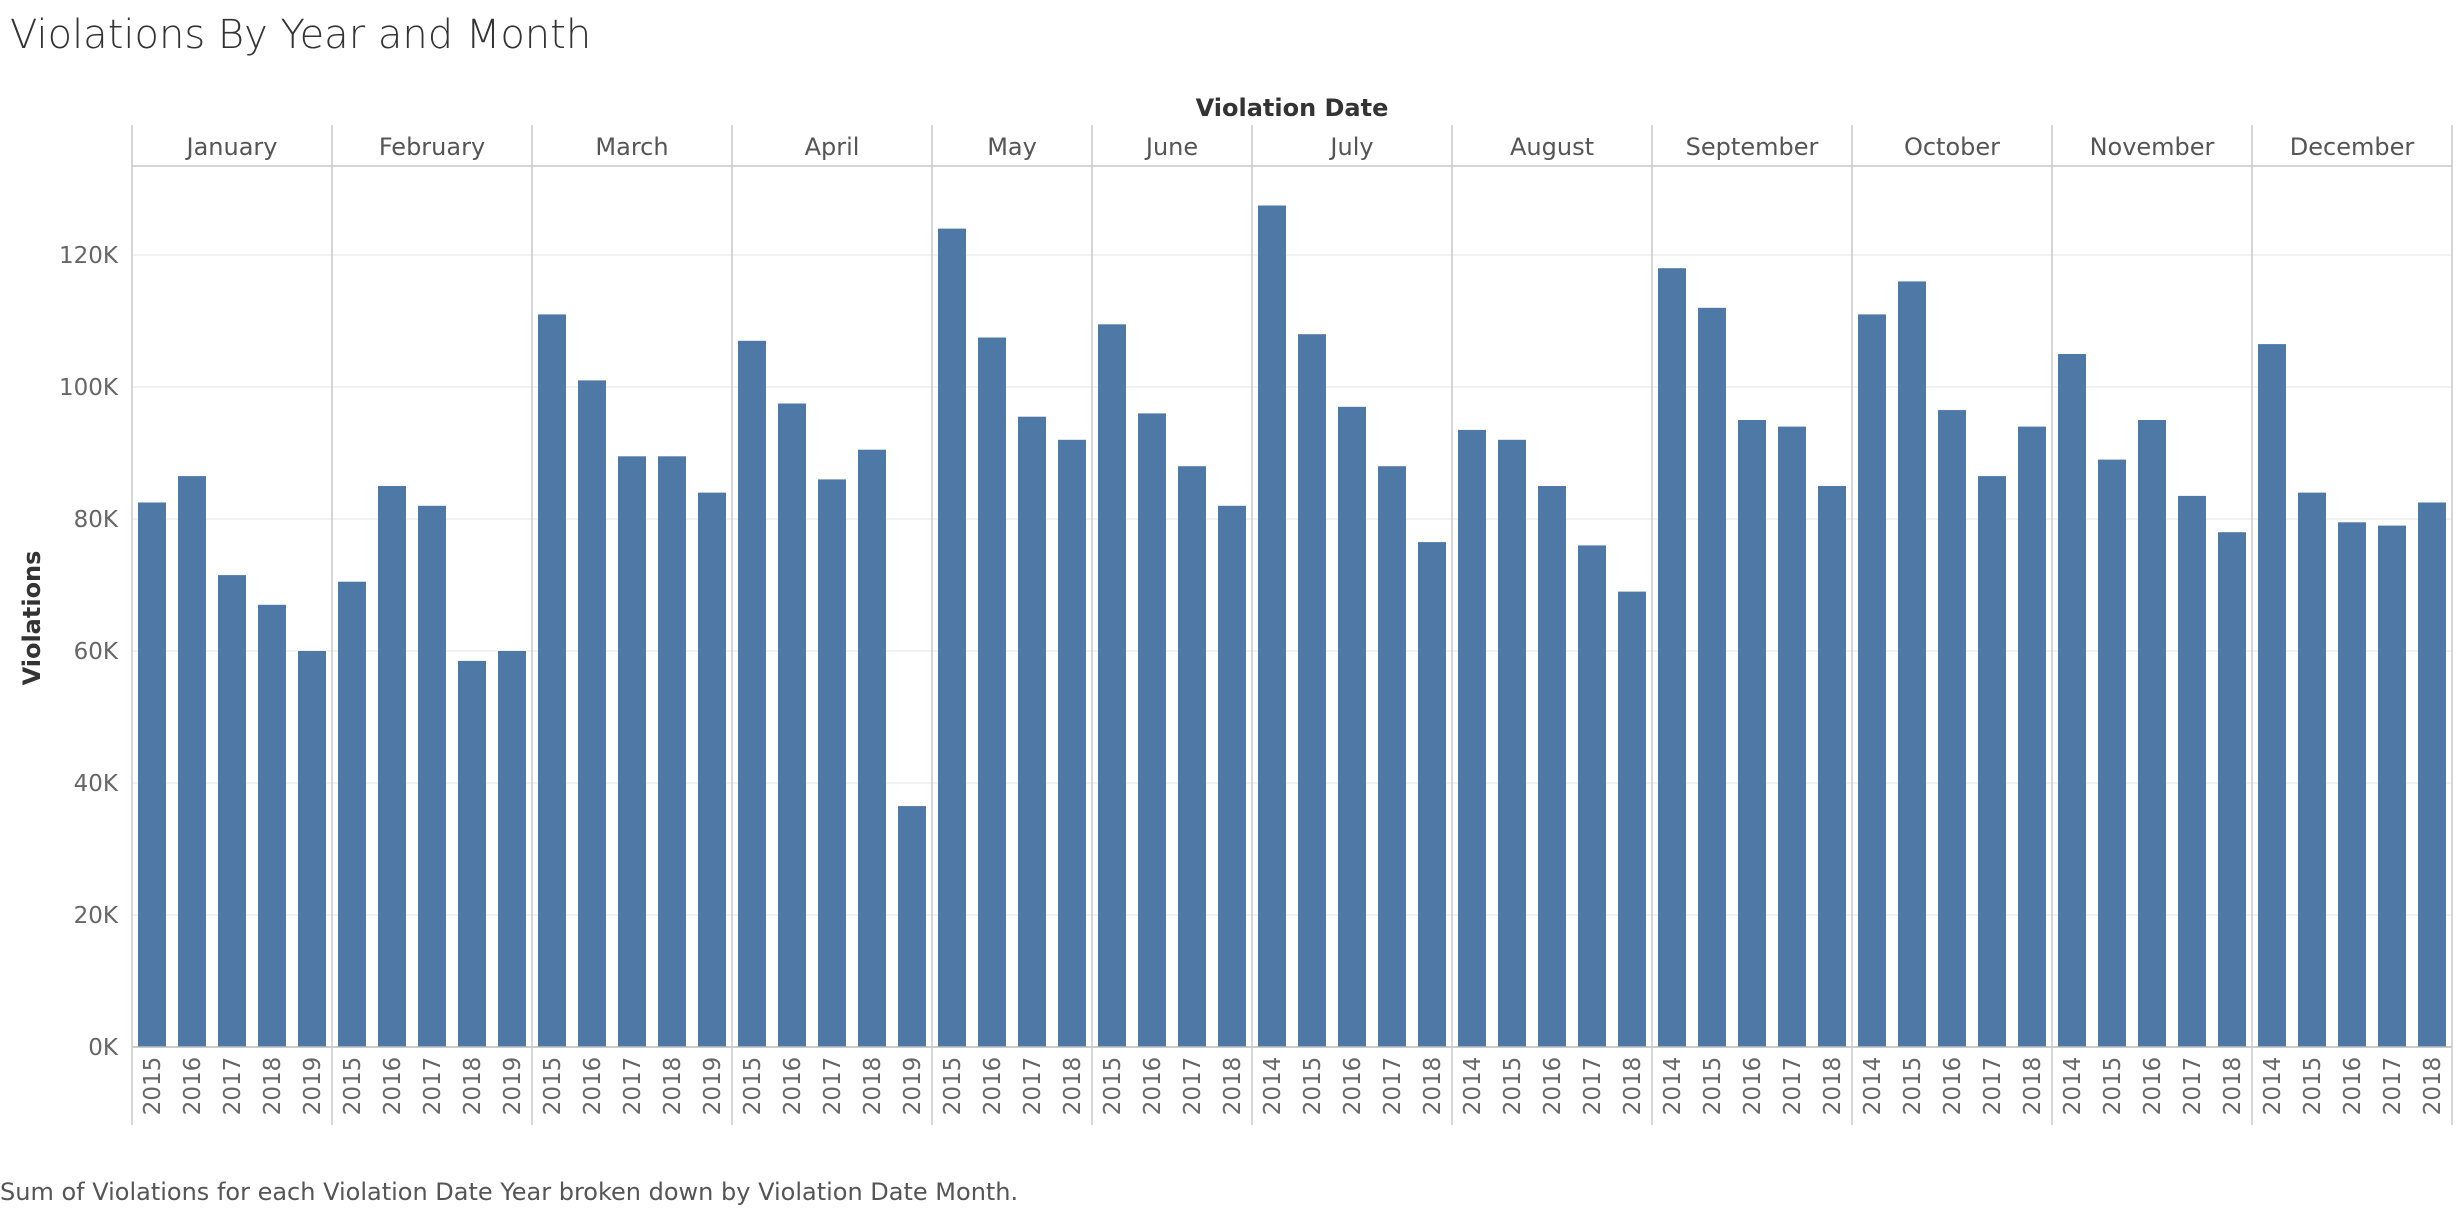  Describe the element at coordinates (1012, 147) in the screenshot. I see `month-header-may: May` at that location.